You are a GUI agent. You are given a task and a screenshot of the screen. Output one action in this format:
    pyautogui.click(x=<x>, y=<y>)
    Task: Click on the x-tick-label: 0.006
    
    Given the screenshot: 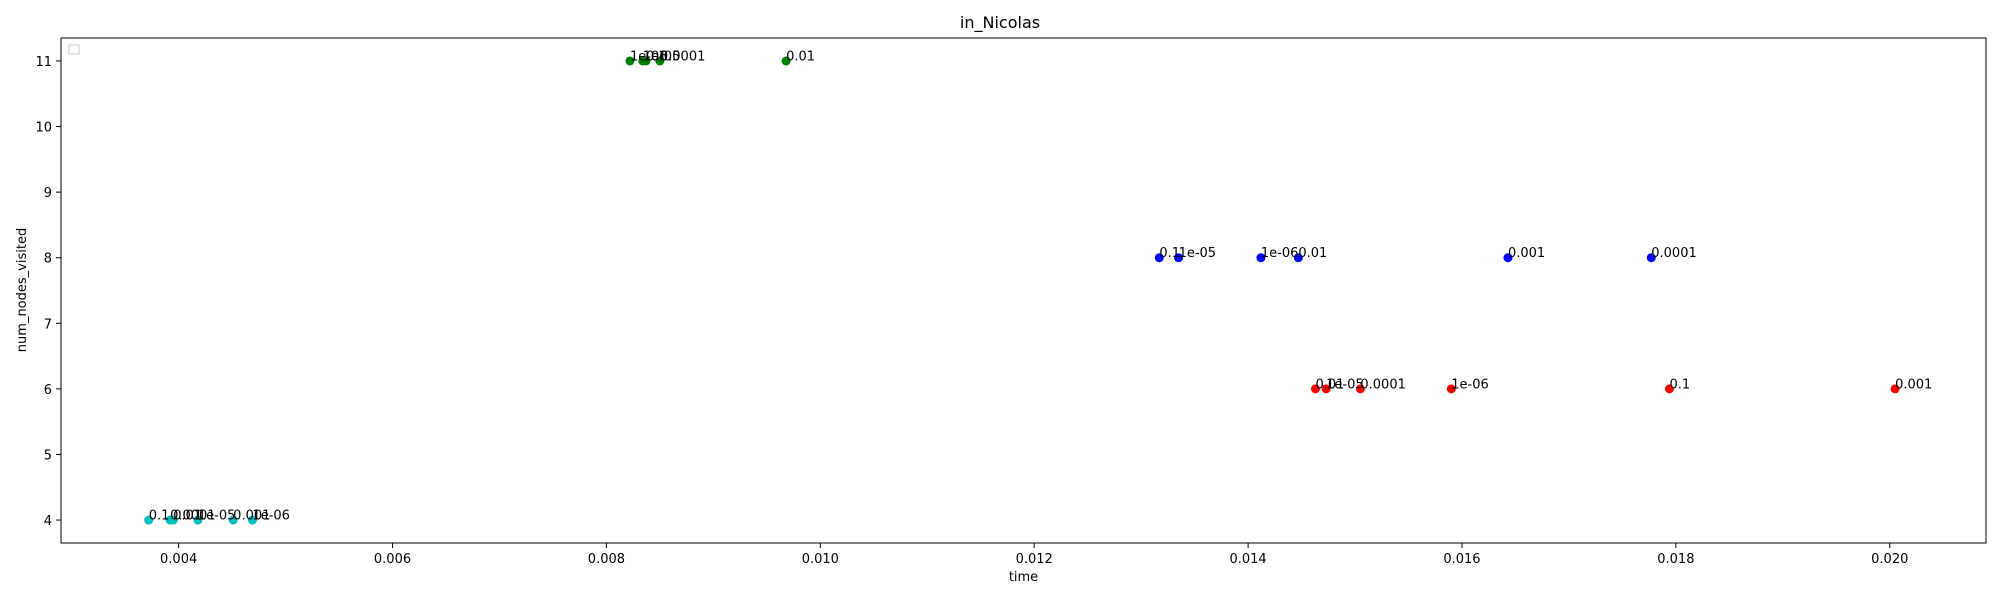 What is the action you would take?
    pyautogui.click(x=392, y=559)
    